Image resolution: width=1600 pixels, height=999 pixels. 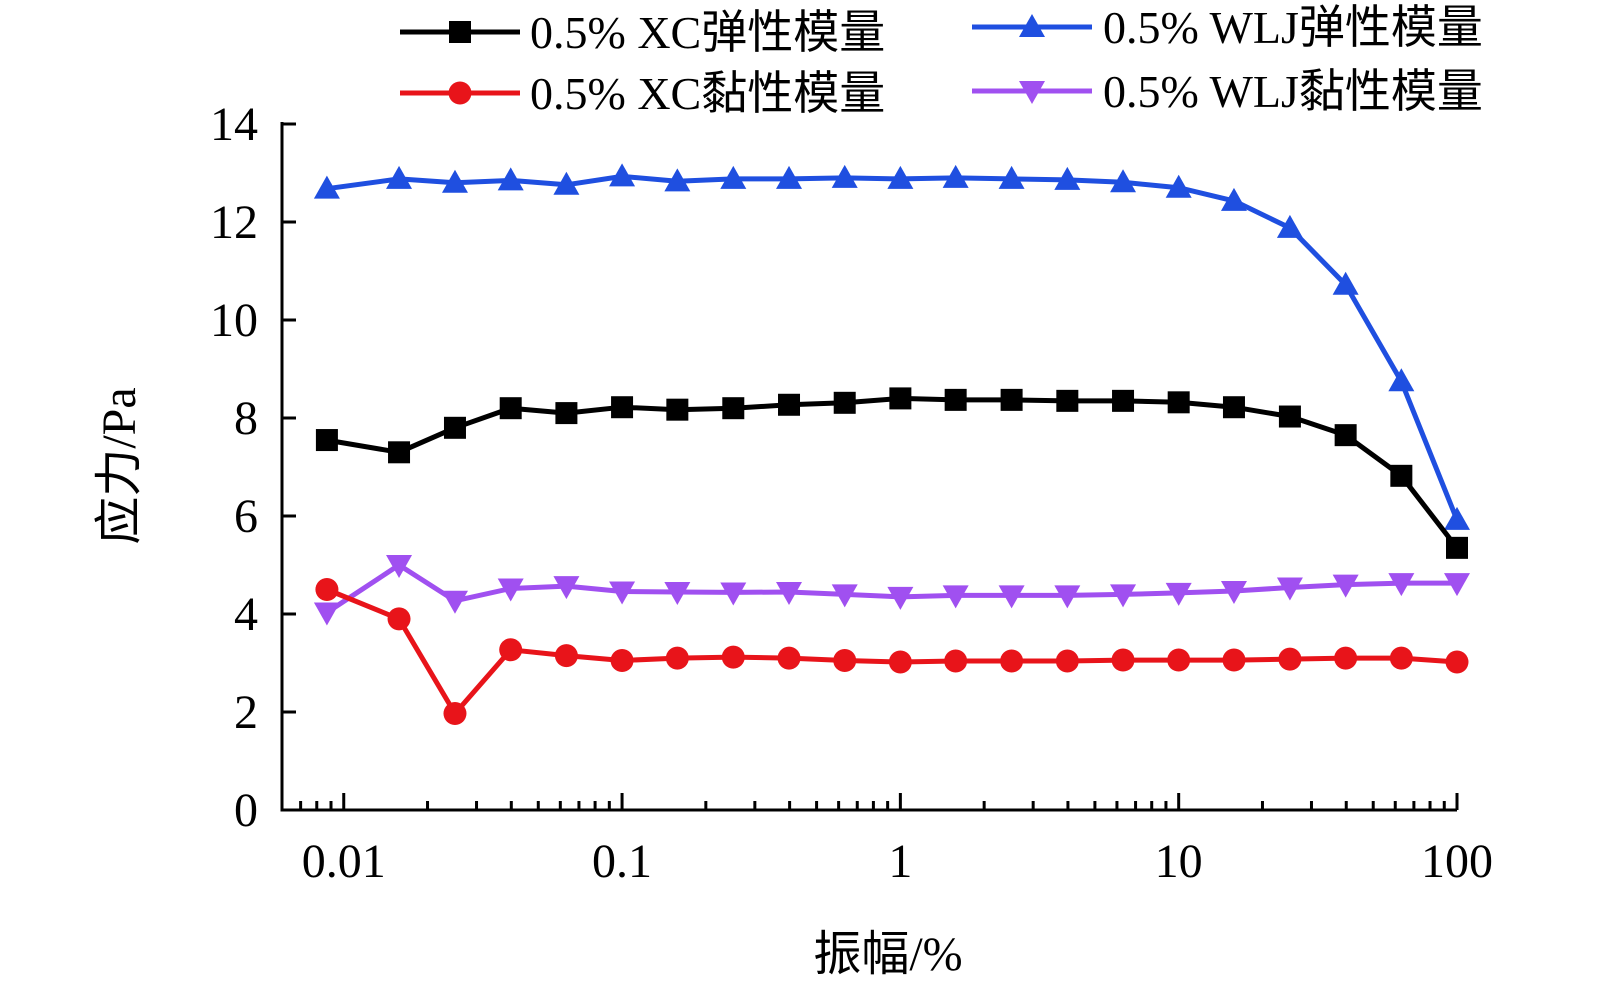 I want to click on legend-item: 0.5% WLJ黏性模量, so click(x=1227, y=91).